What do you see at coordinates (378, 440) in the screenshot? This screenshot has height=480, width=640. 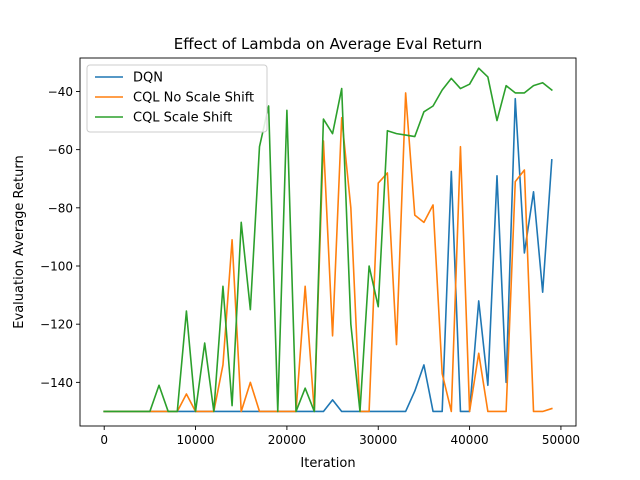 I see `x-tick-label: 30000` at bounding box center [378, 440].